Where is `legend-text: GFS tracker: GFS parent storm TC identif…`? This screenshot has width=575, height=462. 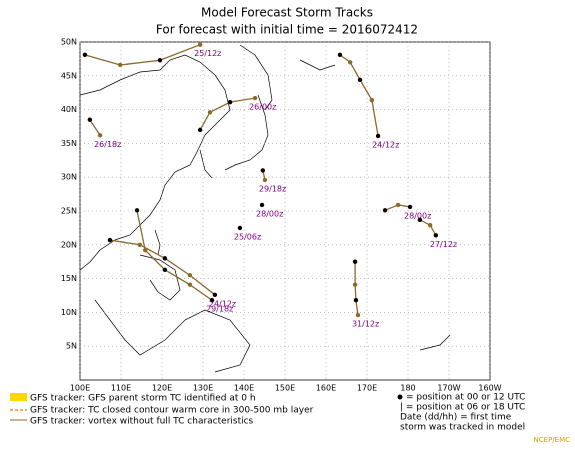 legend-text: GFS tracker: GFS parent storm TC identif… is located at coordinates (143, 399).